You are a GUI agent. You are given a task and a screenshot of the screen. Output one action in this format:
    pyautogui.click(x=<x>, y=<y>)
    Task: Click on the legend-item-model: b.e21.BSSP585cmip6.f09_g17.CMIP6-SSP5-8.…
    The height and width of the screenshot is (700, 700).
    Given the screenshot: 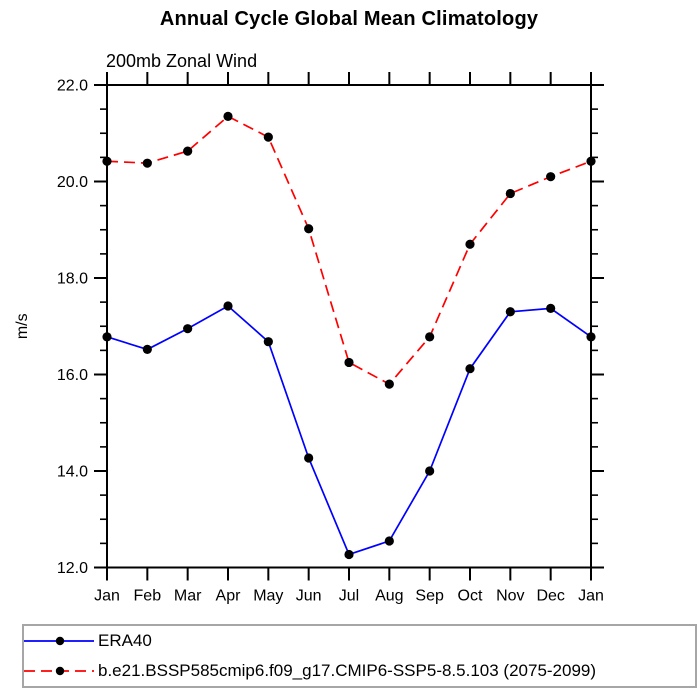 What is the action you would take?
    pyautogui.click(x=359, y=671)
    